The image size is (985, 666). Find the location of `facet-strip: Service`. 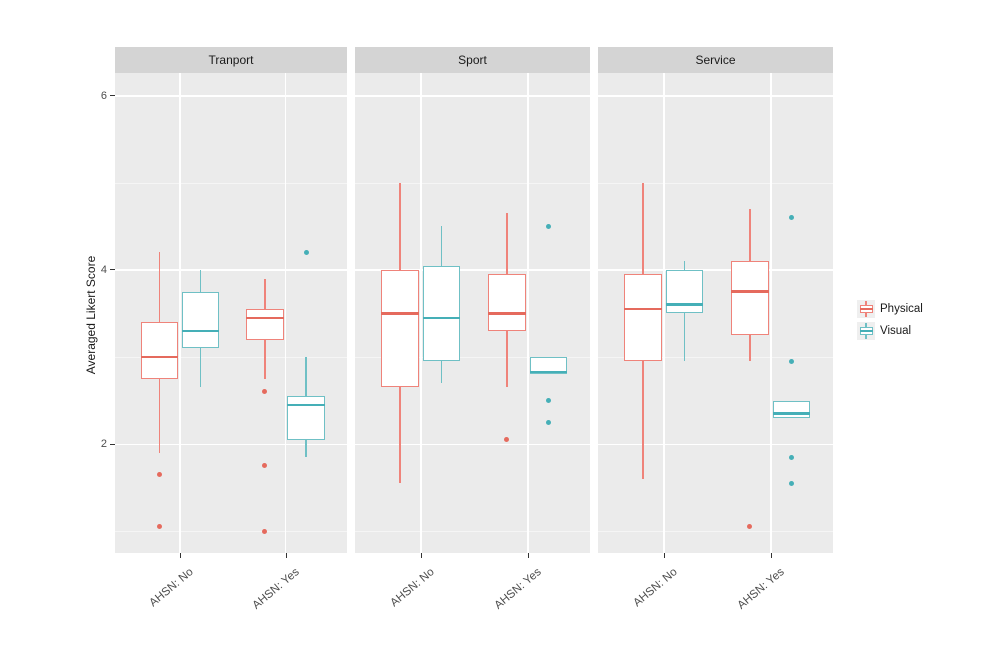

facet-strip: Service is located at coordinates (715, 60).